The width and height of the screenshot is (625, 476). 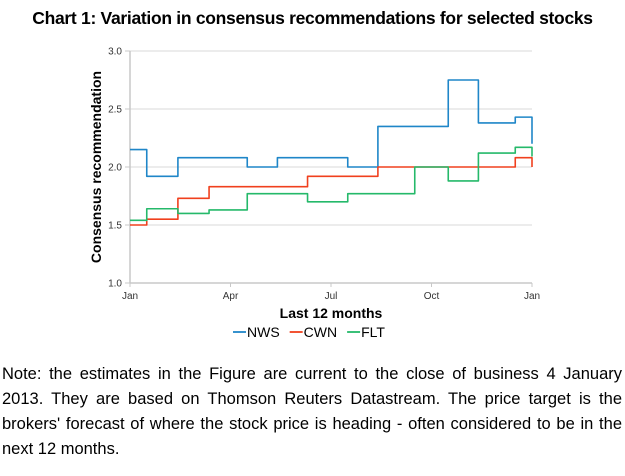 I want to click on y-tick-label: 2.5, so click(x=115, y=110).